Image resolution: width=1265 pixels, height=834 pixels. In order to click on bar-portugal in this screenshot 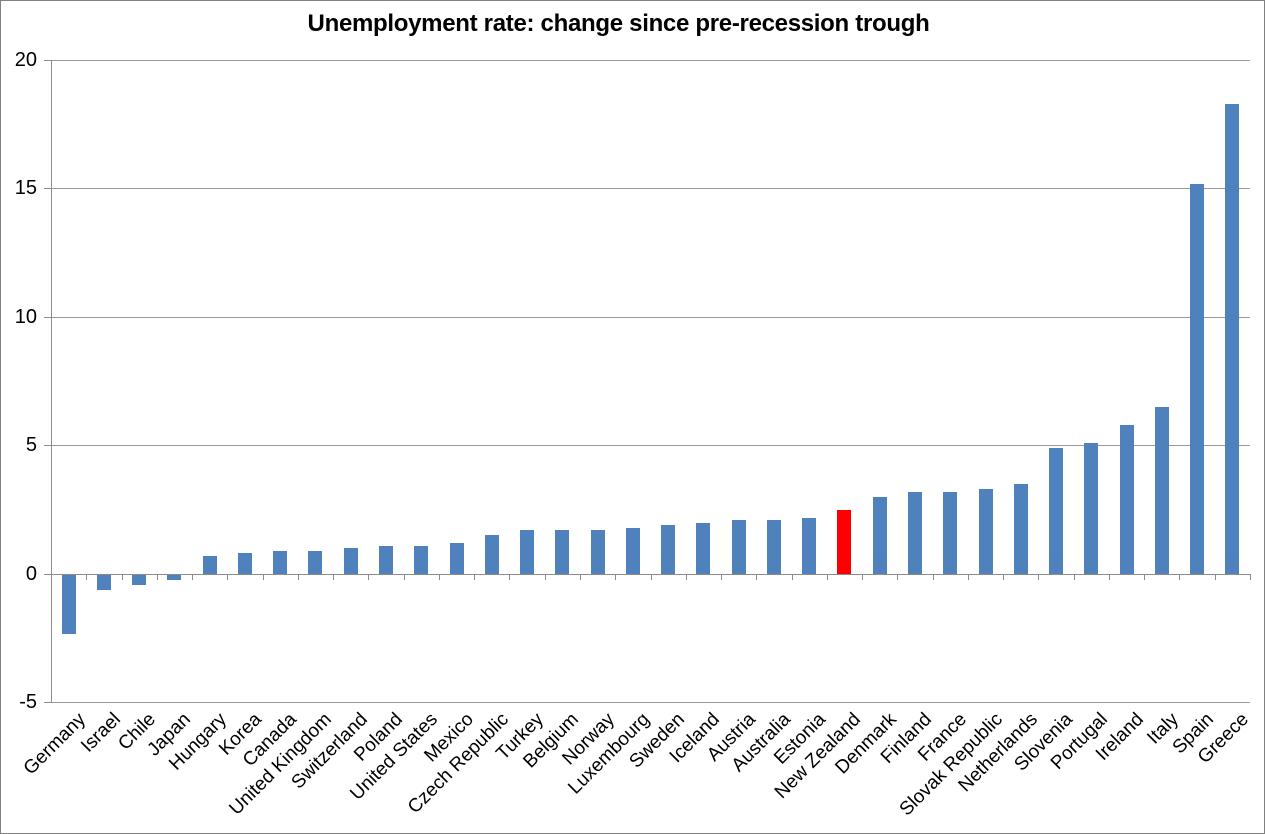, I will do `click(1091, 508)`.